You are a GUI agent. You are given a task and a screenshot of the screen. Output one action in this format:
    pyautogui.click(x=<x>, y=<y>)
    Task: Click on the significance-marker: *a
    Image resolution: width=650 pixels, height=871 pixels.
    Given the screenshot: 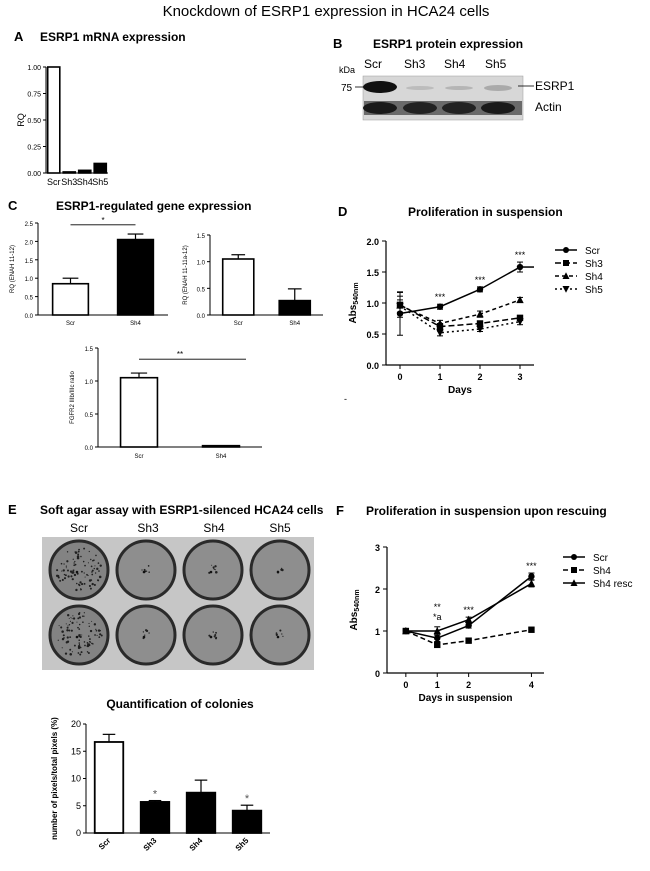 What is the action you would take?
    pyautogui.click(x=437, y=617)
    